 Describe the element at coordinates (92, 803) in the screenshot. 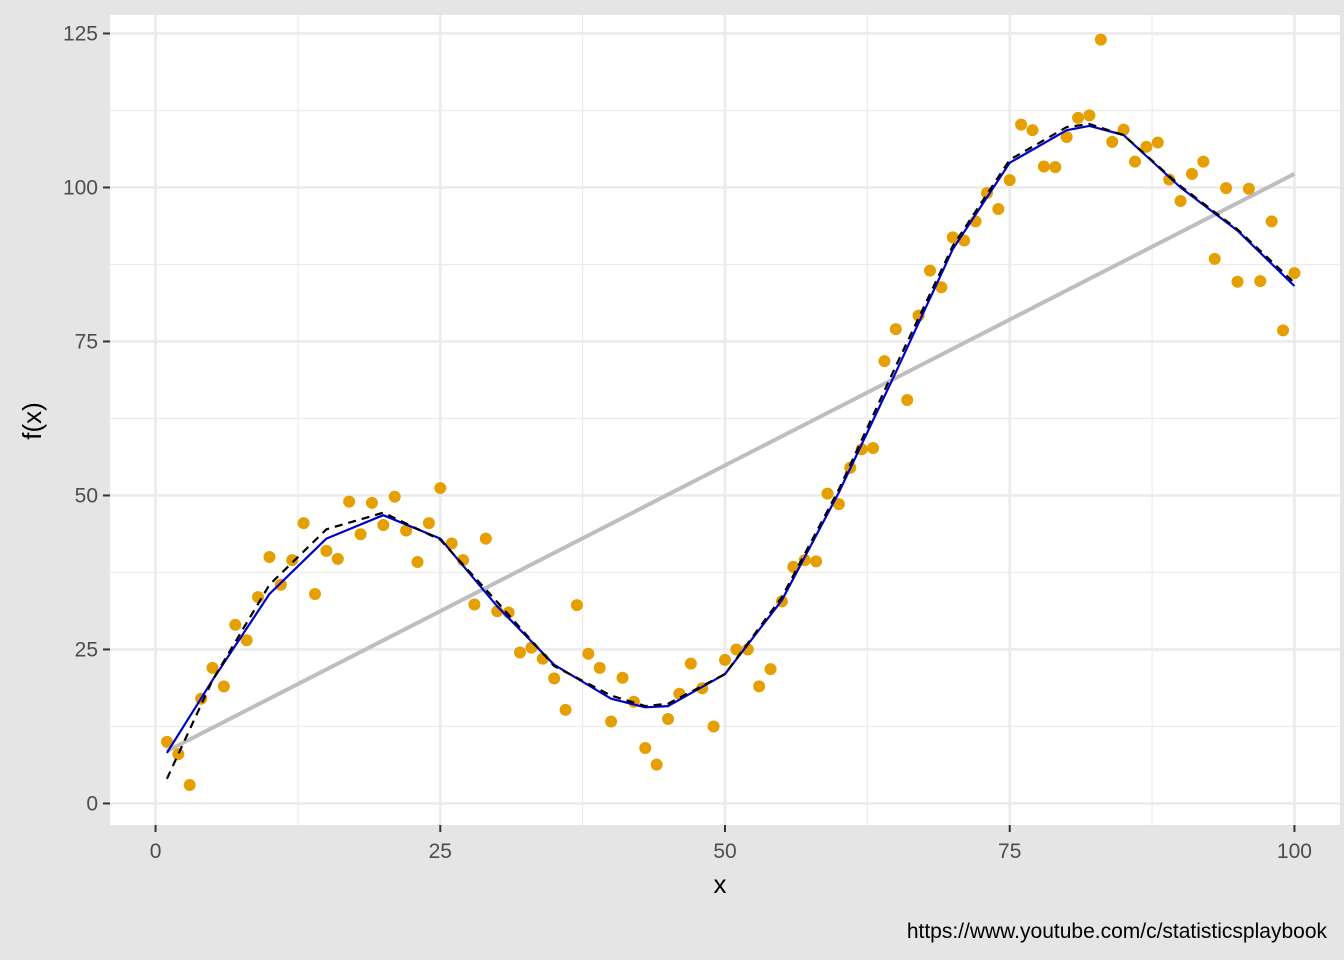

I see `y-tick-label: 0` at that location.